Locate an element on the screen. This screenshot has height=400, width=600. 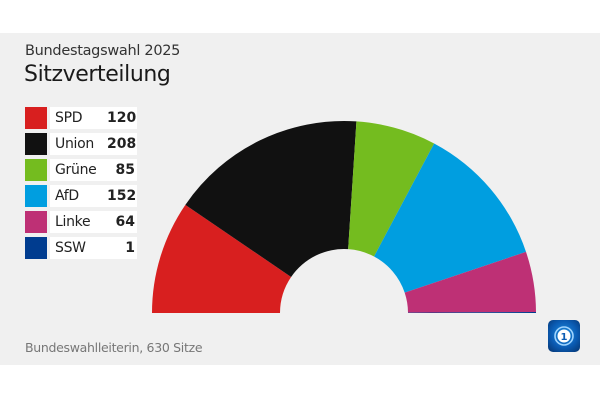
legend-item-union: Union 208 is located at coordinates (82, 145).